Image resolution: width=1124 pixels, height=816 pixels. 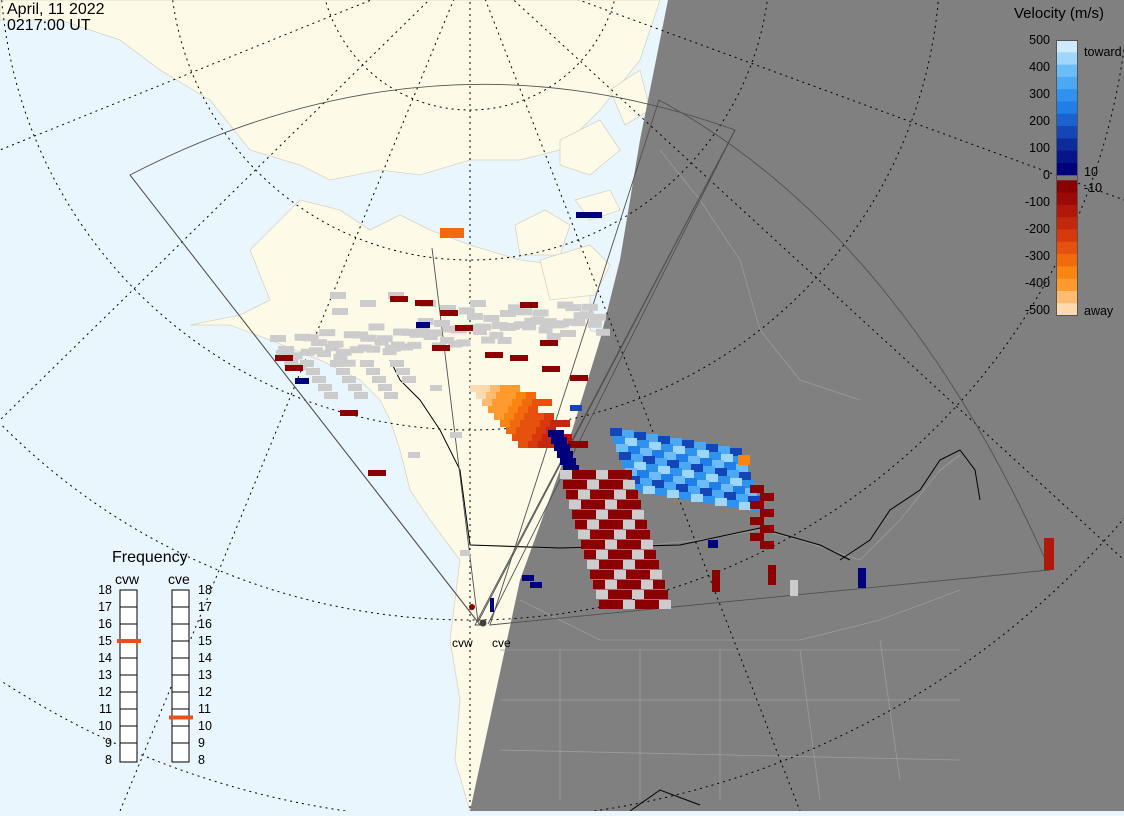 I want to click on colorbar-tick-label: -300, so click(x=1037, y=256).